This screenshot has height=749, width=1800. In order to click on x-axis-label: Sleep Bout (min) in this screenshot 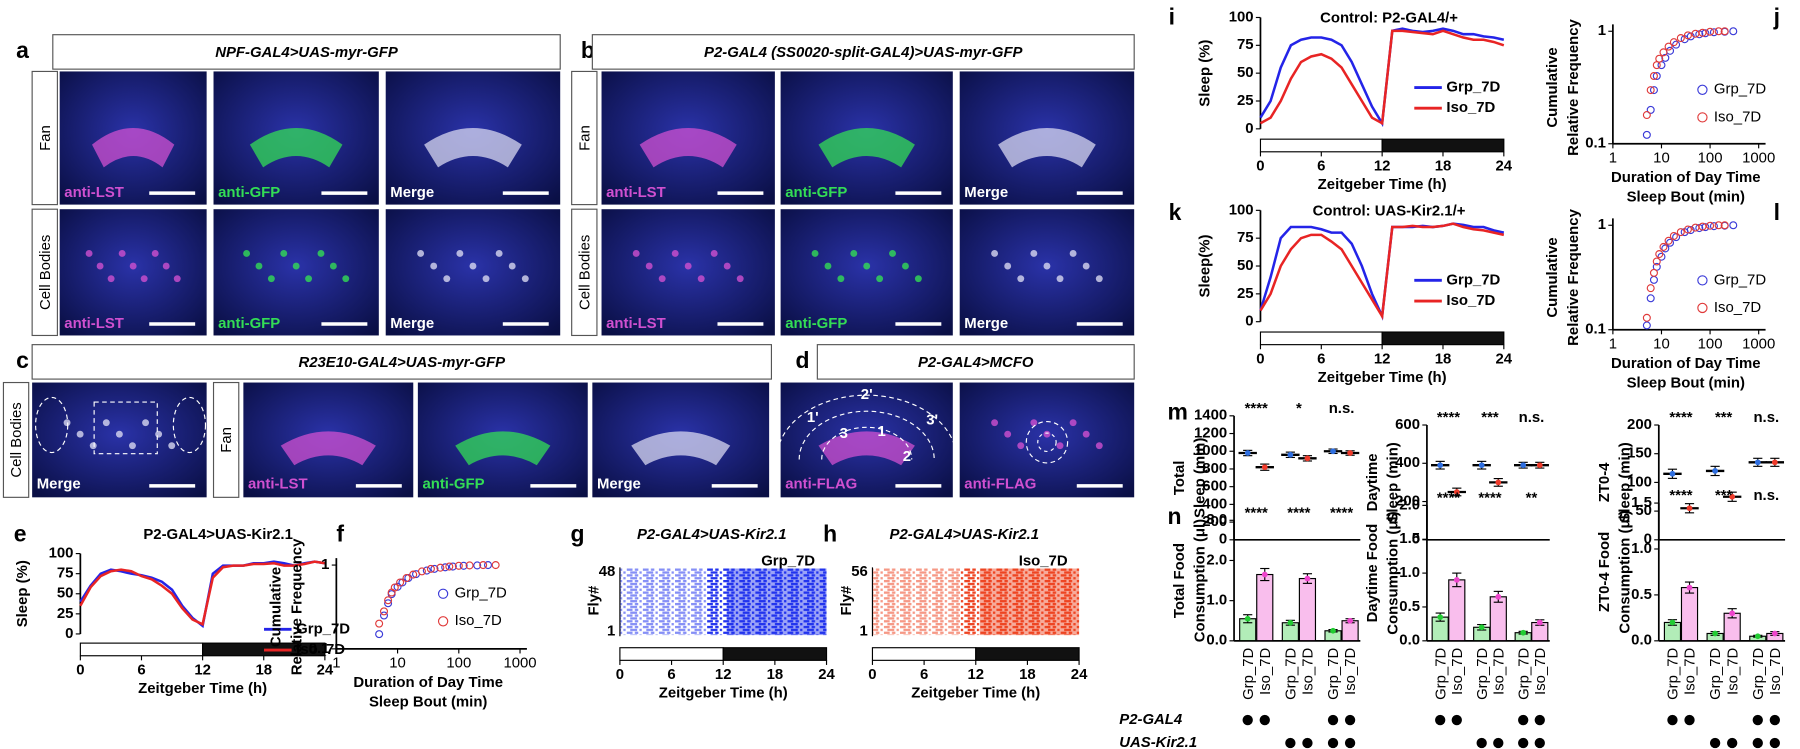, I will do `click(428, 702)`.